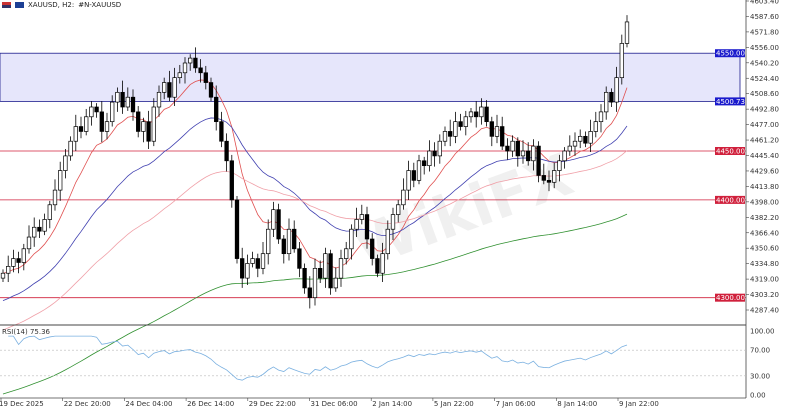 The height and width of the screenshot is (408, 811). I want to click on price-tick-label: 4540.20, so click(764, 63).